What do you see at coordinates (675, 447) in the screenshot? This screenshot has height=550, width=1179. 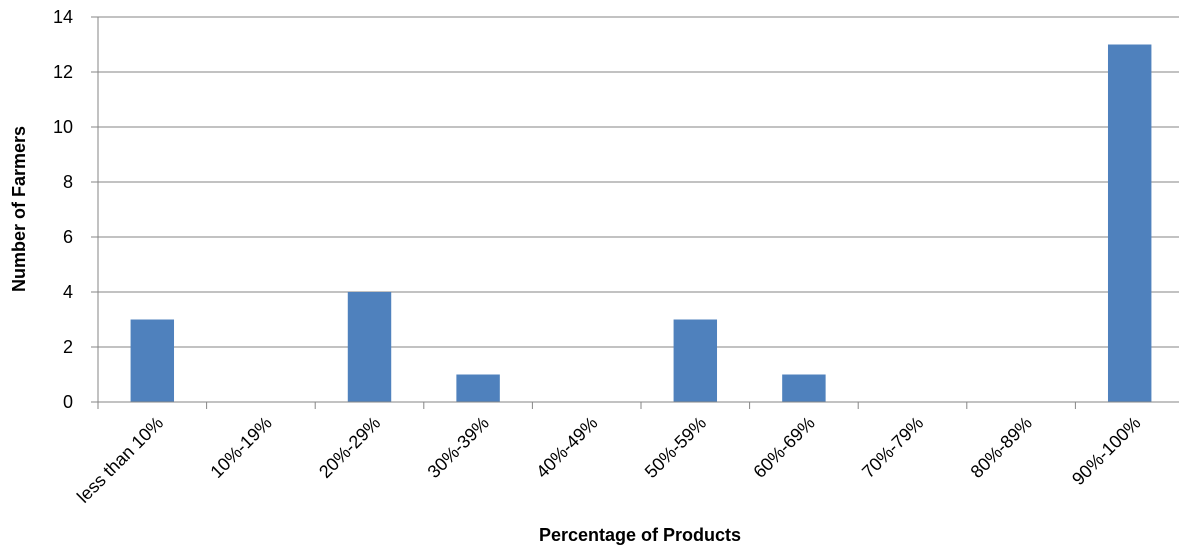 I see `x-tick-label: 50%-59%` at bounding box center [675, 447].